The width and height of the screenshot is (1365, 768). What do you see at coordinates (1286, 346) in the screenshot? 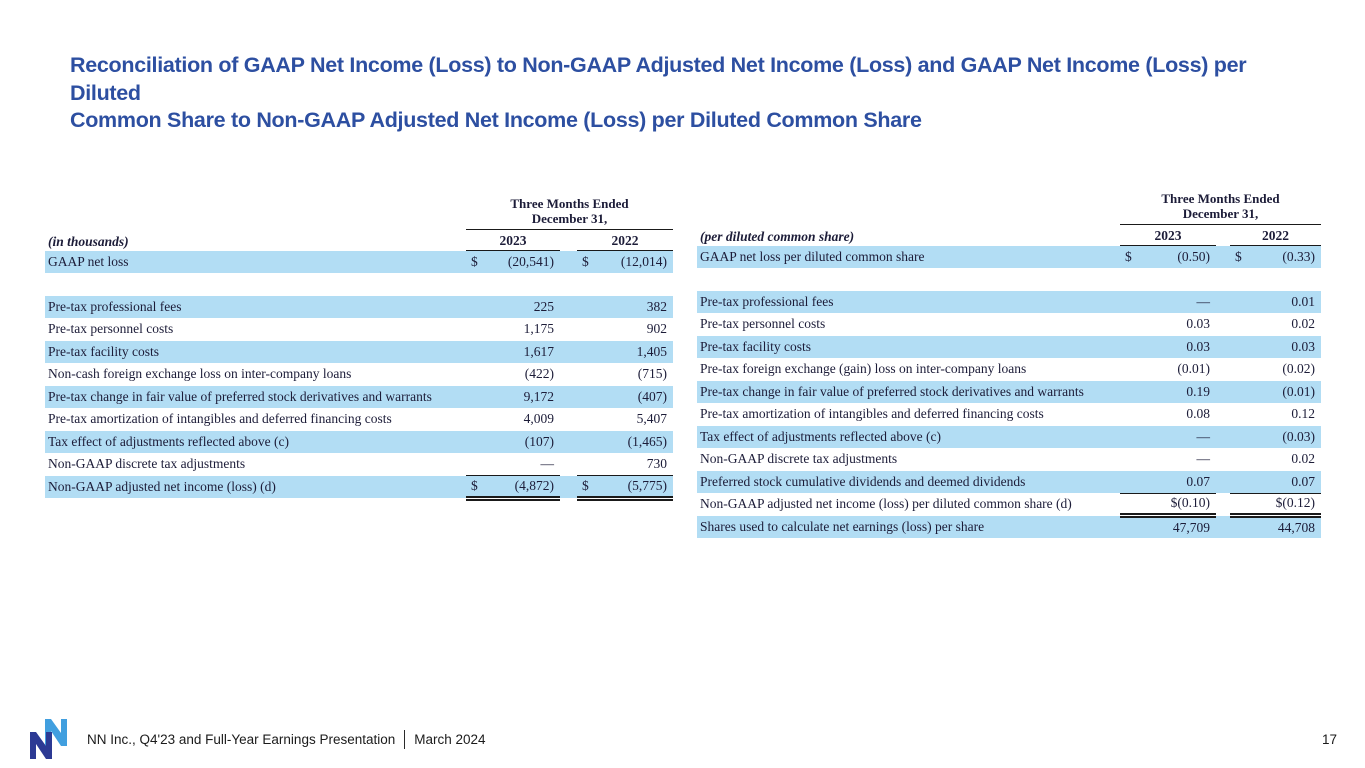
I see `value-2022: 0.03` at bounding box center [1286, 346].